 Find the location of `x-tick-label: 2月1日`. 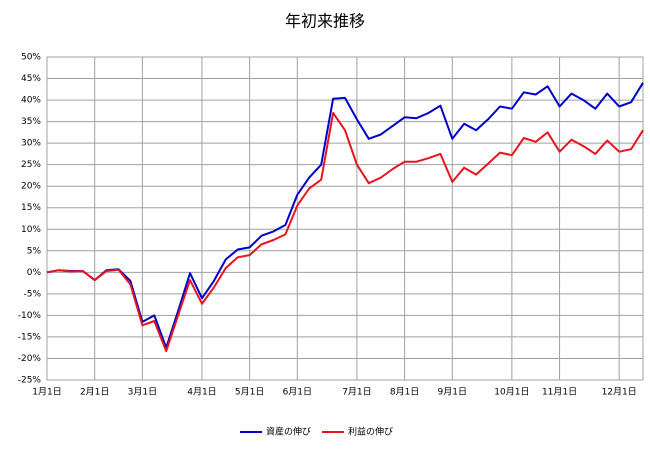

x-tick-label: 2月1日 is located at coordinates (94, 392).